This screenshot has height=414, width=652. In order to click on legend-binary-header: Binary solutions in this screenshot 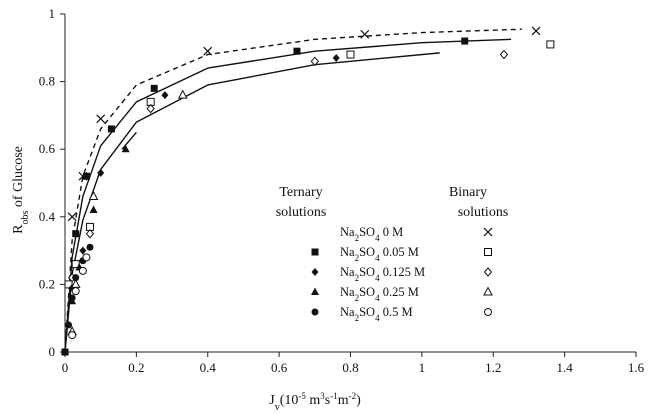, I will do `click(478, 202)`.